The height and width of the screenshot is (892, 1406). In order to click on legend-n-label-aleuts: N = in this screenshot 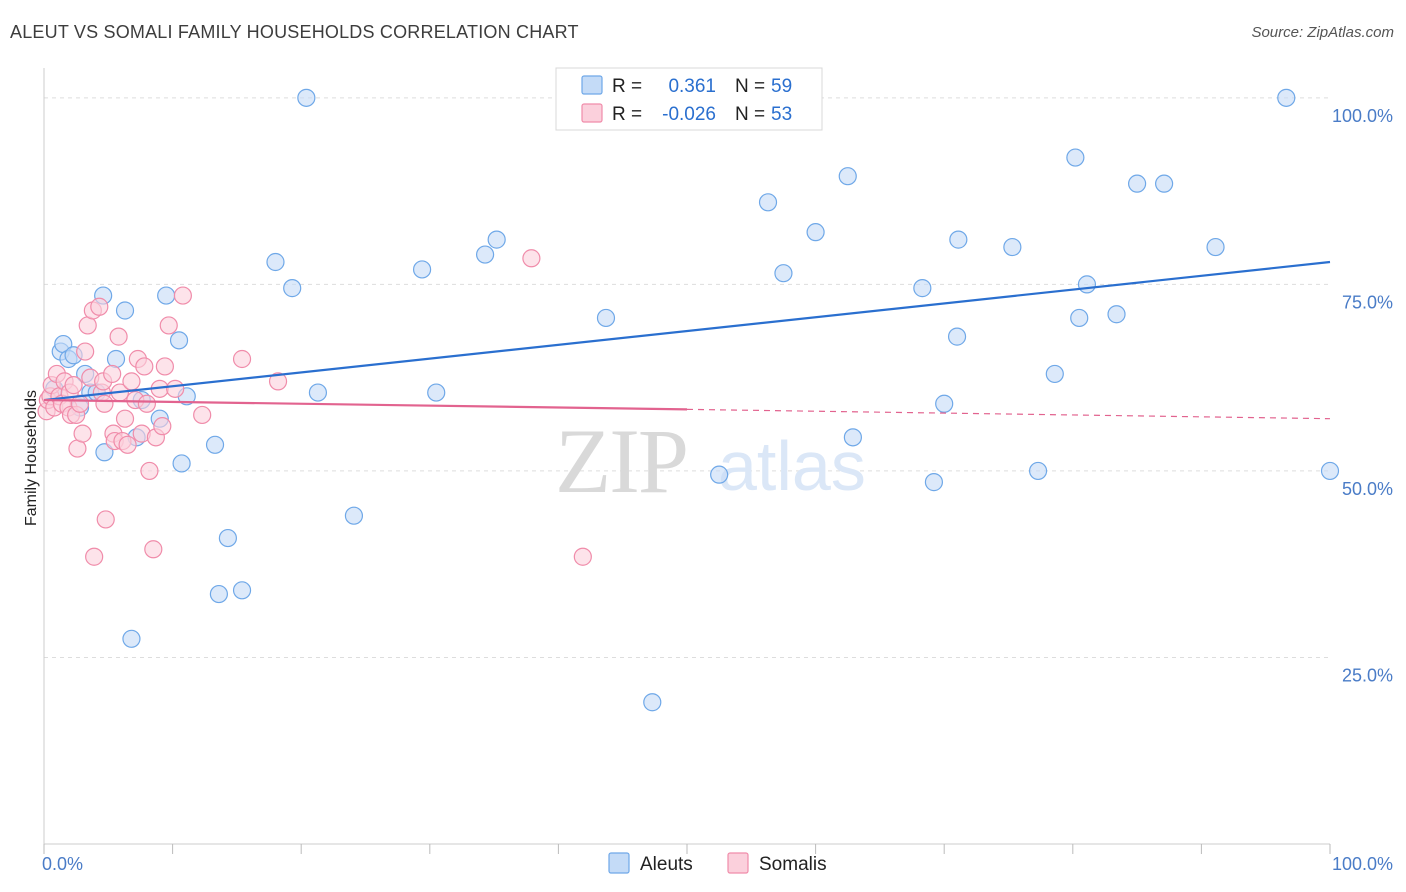, I will do `click(750, 86)`.